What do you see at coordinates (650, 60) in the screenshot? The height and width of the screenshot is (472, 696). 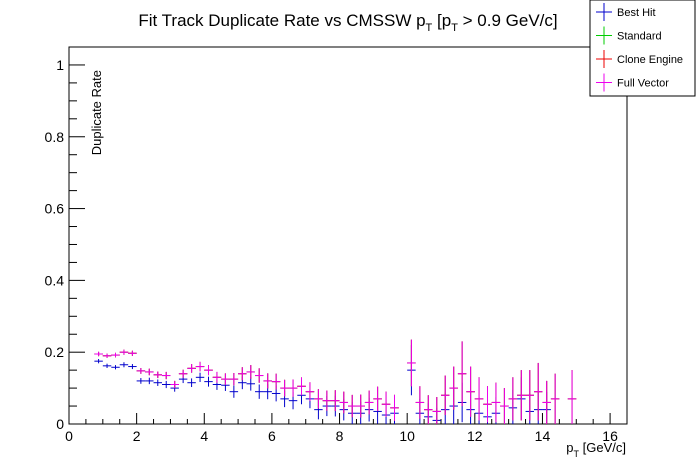 I see `legend-label: Clone Engine` at bounding box center [650, 60].